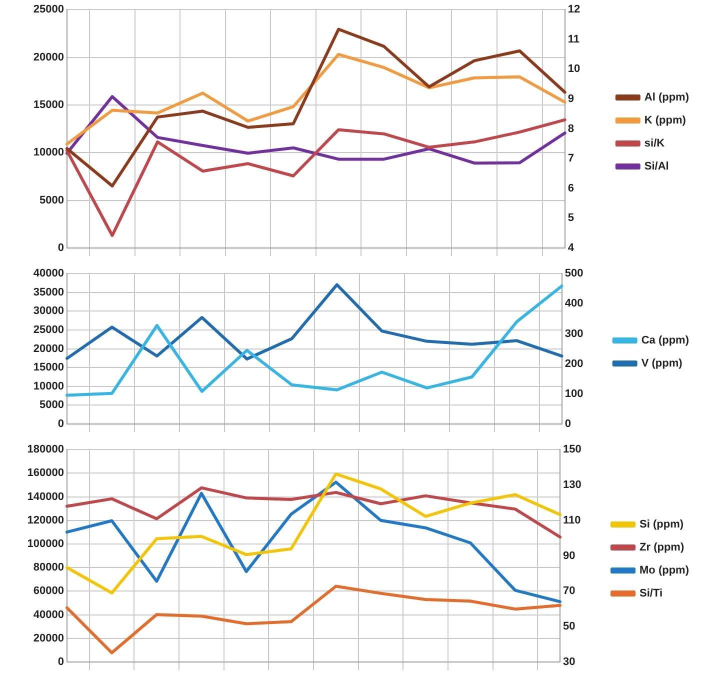 This screenshot has height=678, width=709. I want to click on y2-tick-label: 70, so click(569, 591).